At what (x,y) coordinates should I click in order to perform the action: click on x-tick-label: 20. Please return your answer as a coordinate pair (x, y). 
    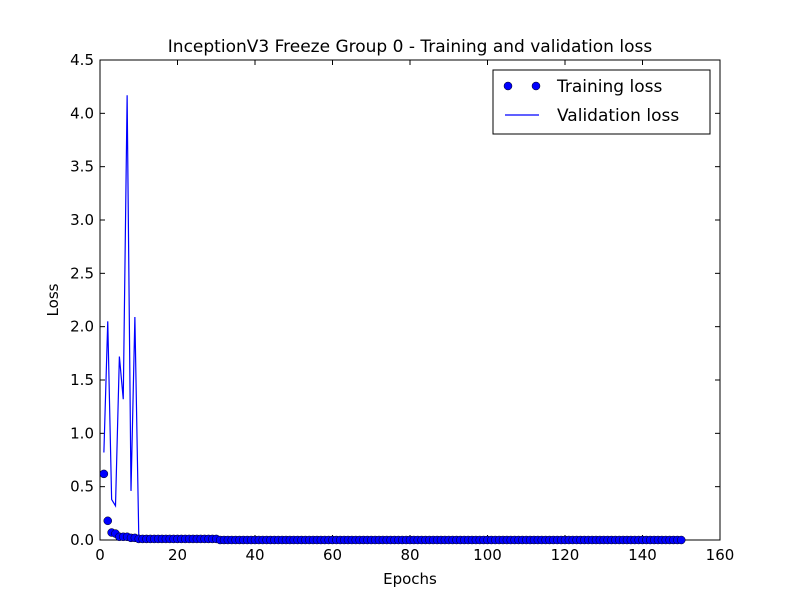
    Looking at the image, I should click on (177, 555).